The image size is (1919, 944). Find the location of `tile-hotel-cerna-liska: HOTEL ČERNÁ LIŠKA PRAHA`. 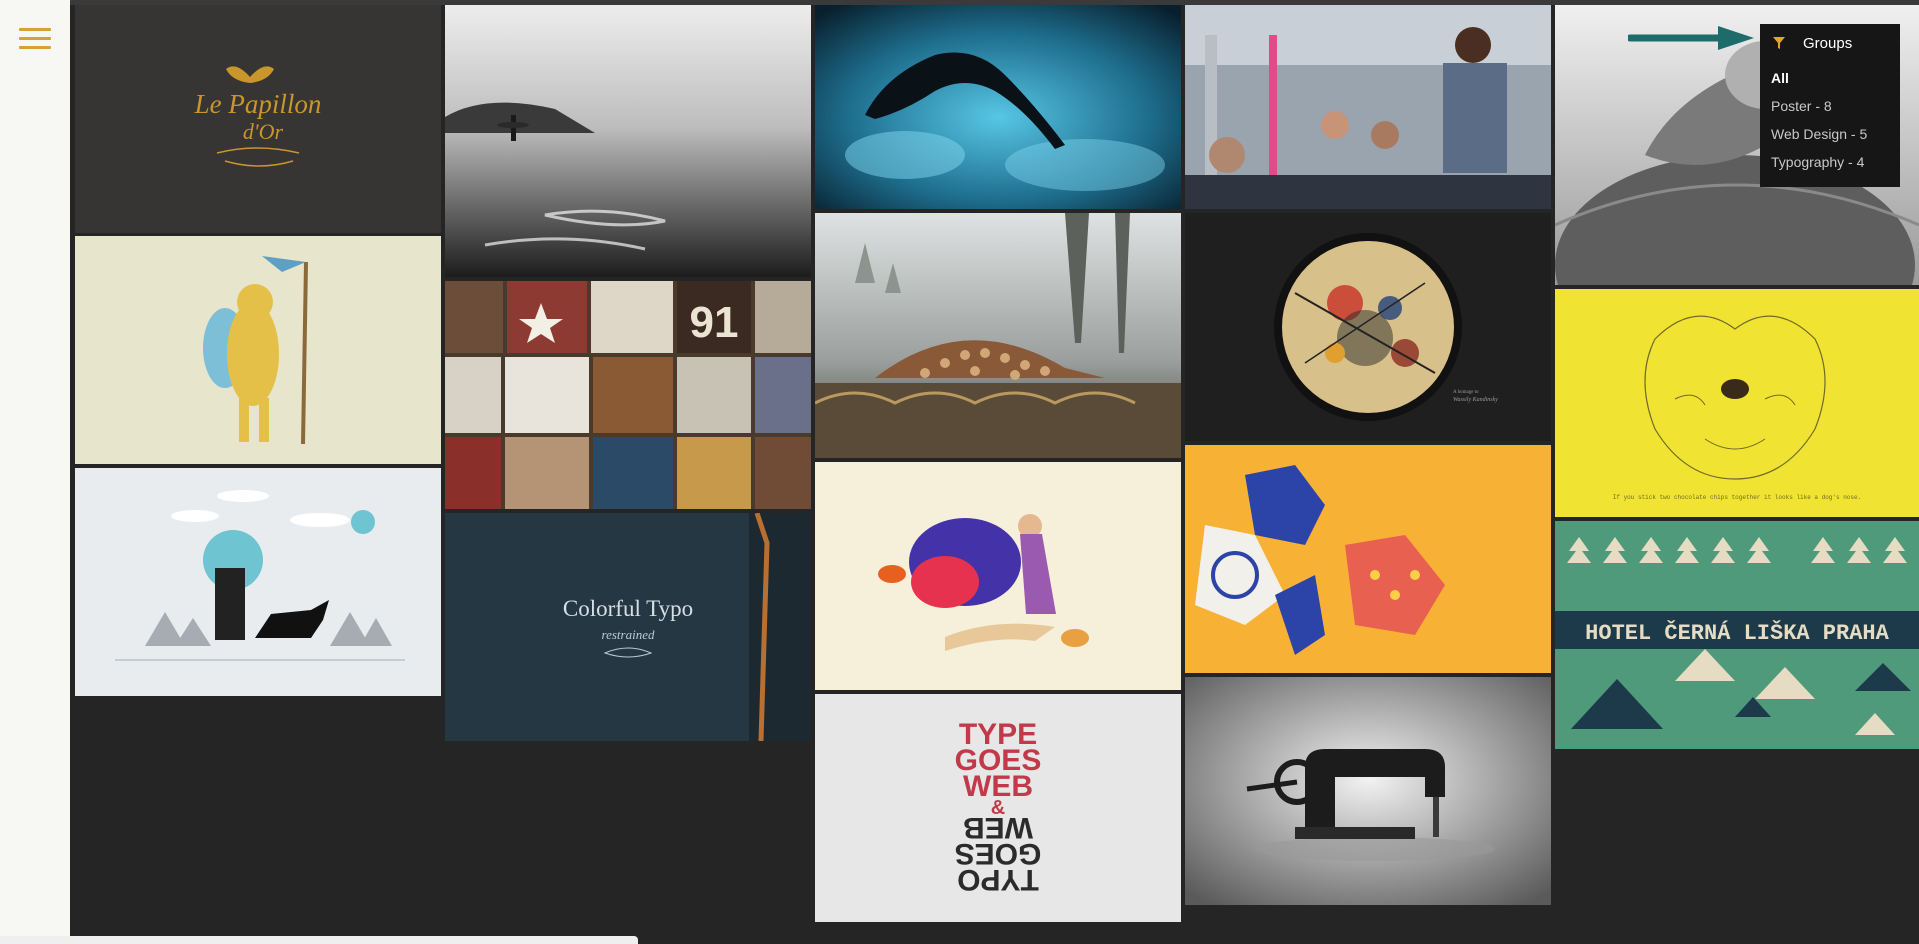

tile-hotel-cerna-liska: HOTEL ČERNÁ LIŠKA PRAHA is located at coordinates (1737, 635).